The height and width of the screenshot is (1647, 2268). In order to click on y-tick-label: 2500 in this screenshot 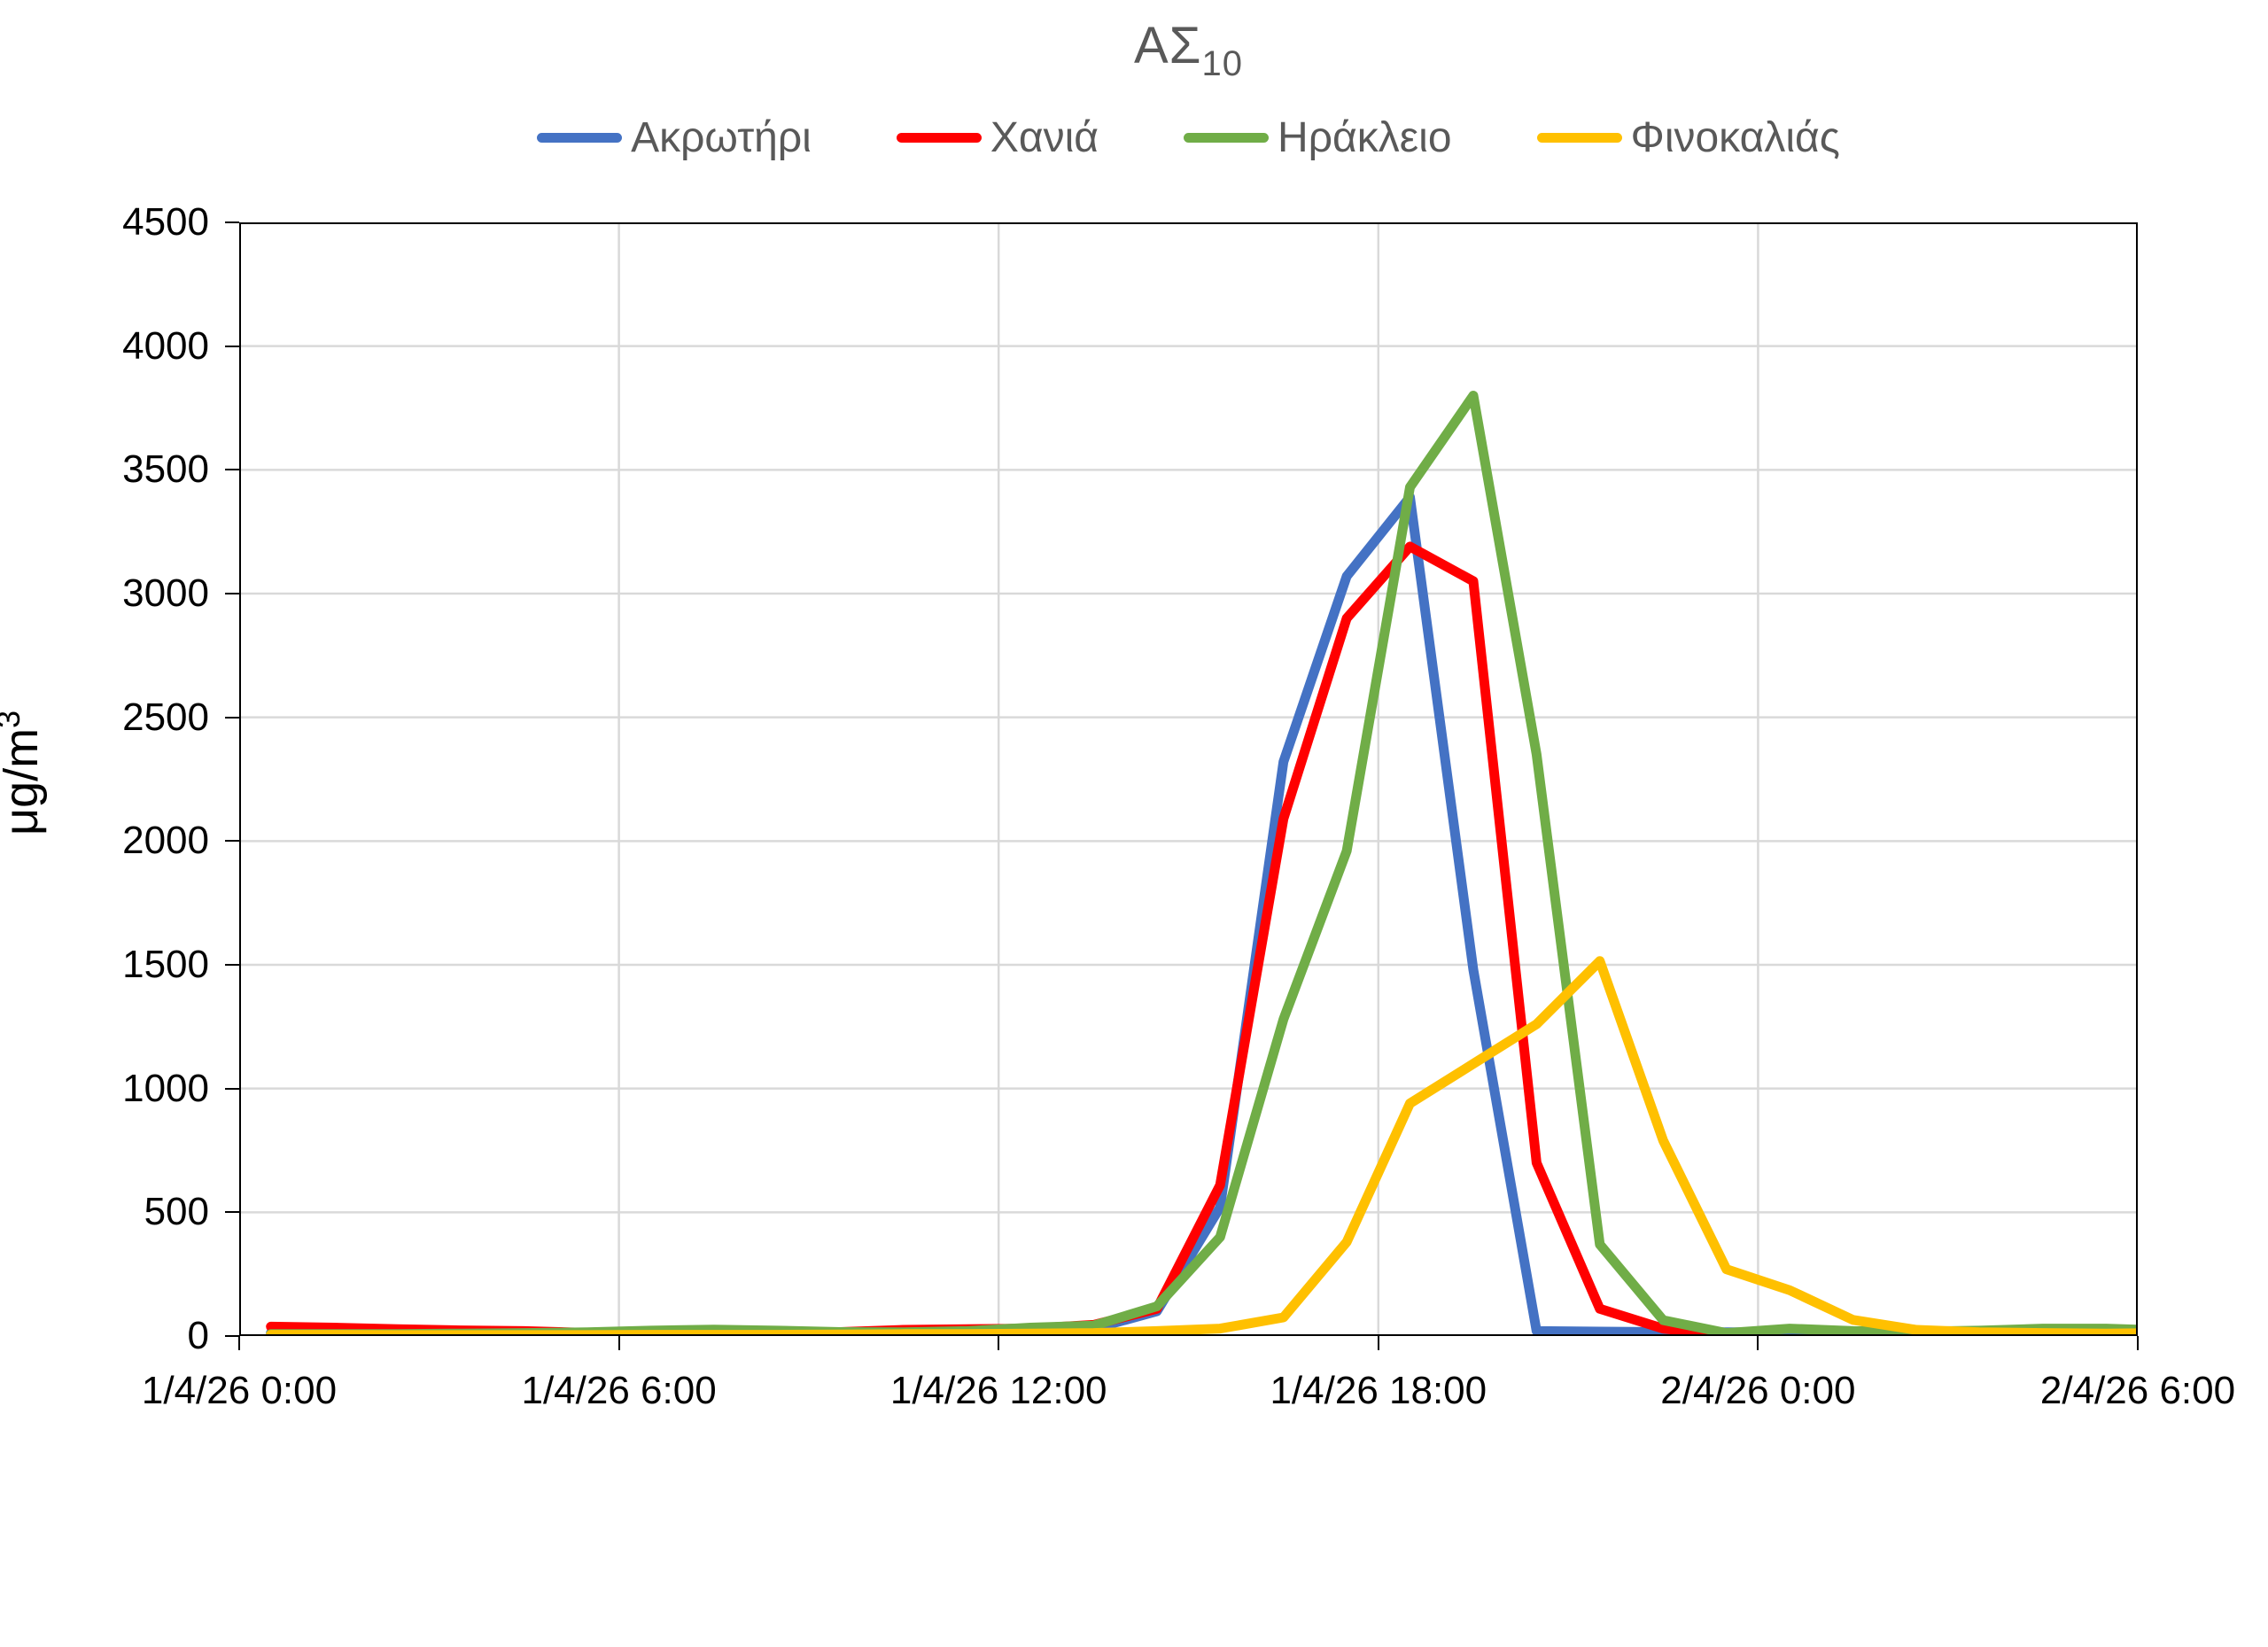, I will do `click(165, 717)`.